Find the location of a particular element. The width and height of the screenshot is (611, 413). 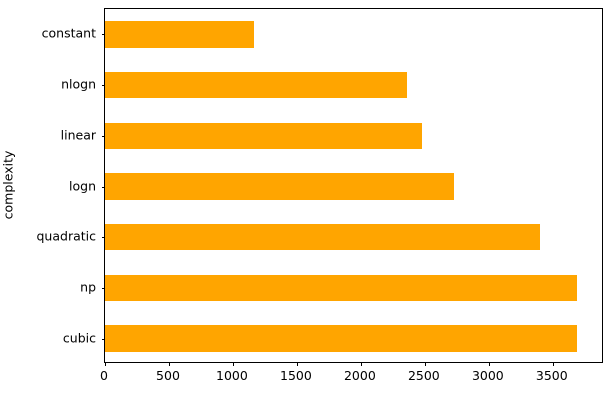

x-tick-label: 3500 is located at coordinates (551, 375).